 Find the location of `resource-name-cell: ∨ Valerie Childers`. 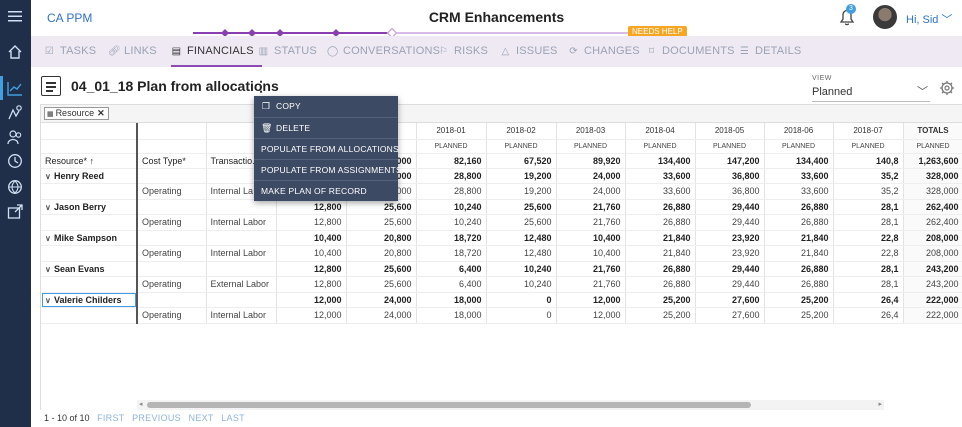

resource-name-cell: ∨ Valerie Childers is located at coordinates (89, 300).